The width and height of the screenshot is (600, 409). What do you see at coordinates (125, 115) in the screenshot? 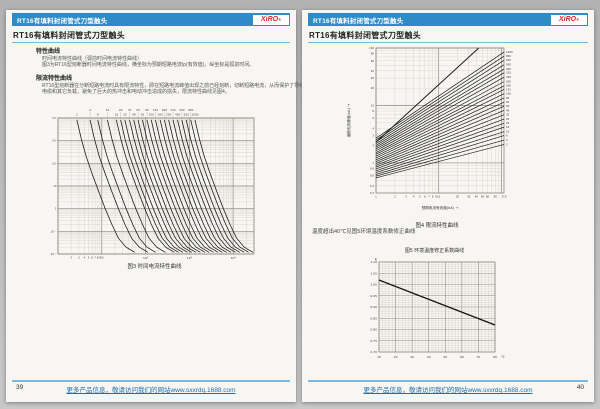
I see `svg-text: 25` at bounding box center [125, 115].